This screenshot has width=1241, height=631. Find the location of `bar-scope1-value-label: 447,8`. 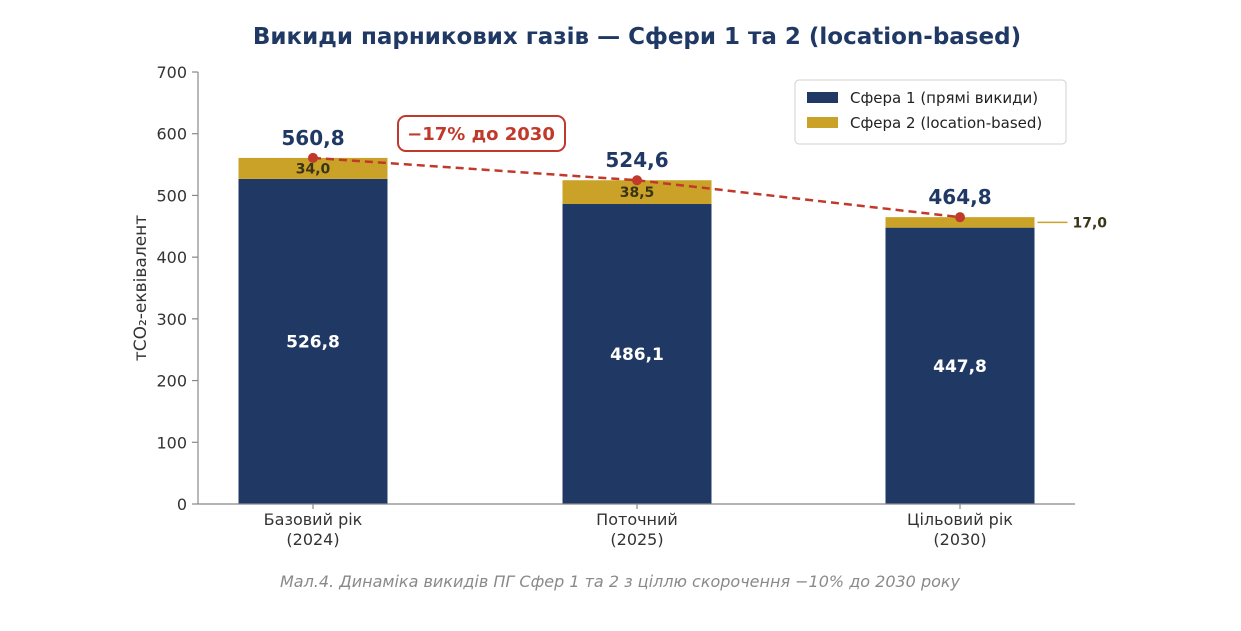

bar-scope1-value-label: 447,8 is located at coordinates (960, 367).